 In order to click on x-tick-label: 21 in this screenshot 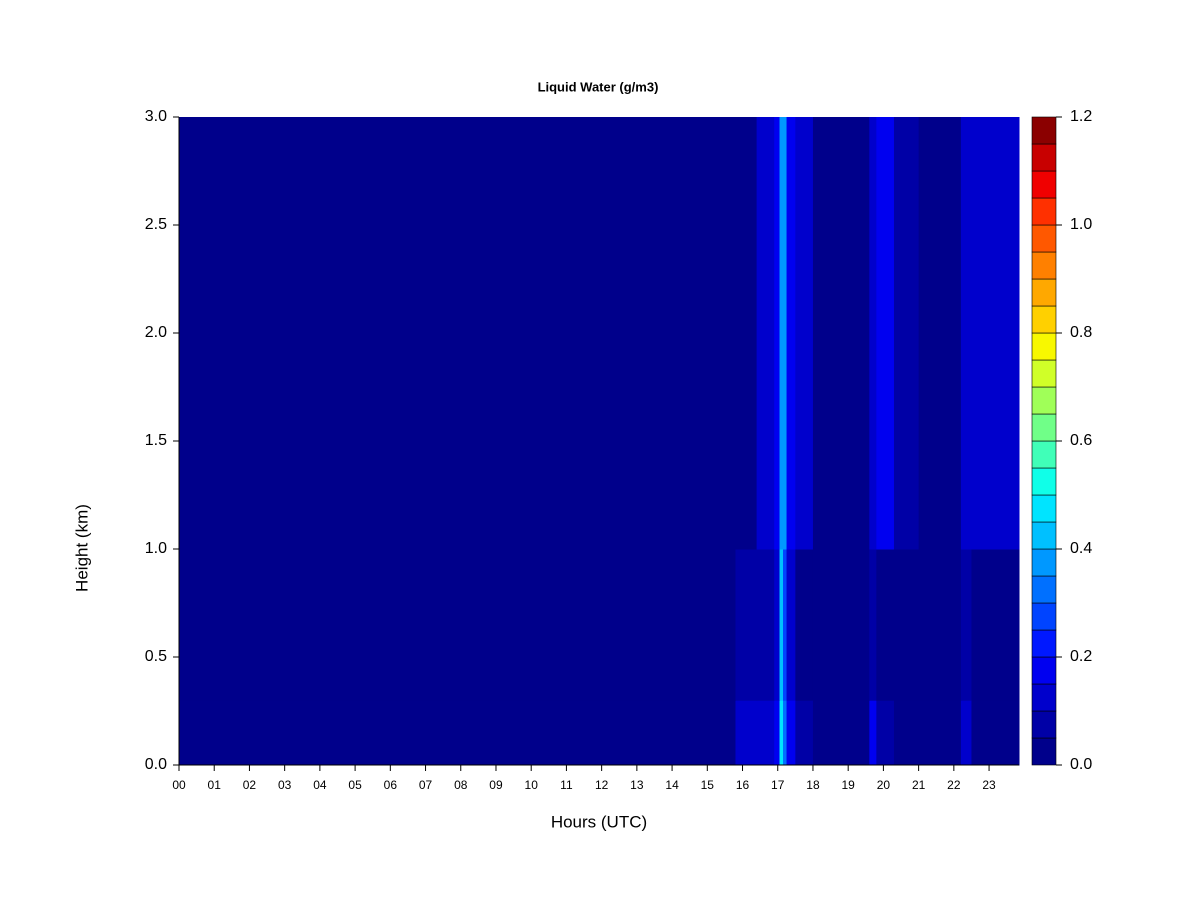, I will do `click(919, 785)`.